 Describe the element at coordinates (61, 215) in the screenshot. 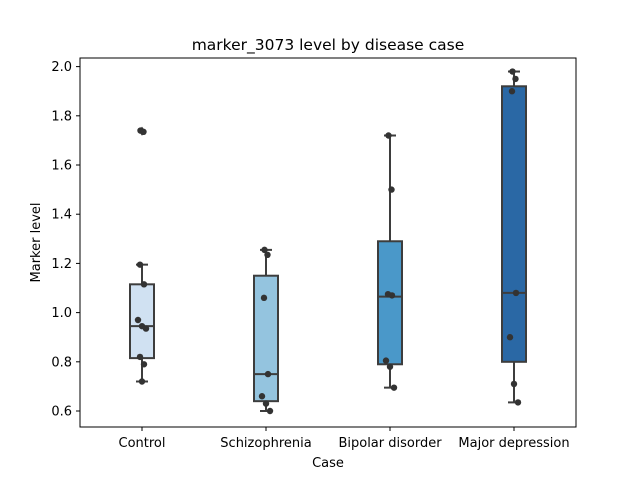

I see `y-tick-label: 1.4` at that location.